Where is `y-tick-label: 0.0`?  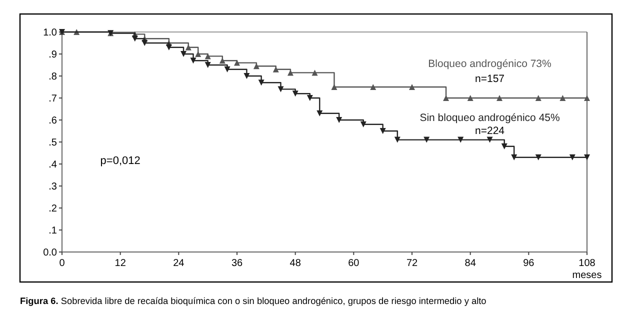
y-tick-label: 0.0 is located at coordinates (50, 253).